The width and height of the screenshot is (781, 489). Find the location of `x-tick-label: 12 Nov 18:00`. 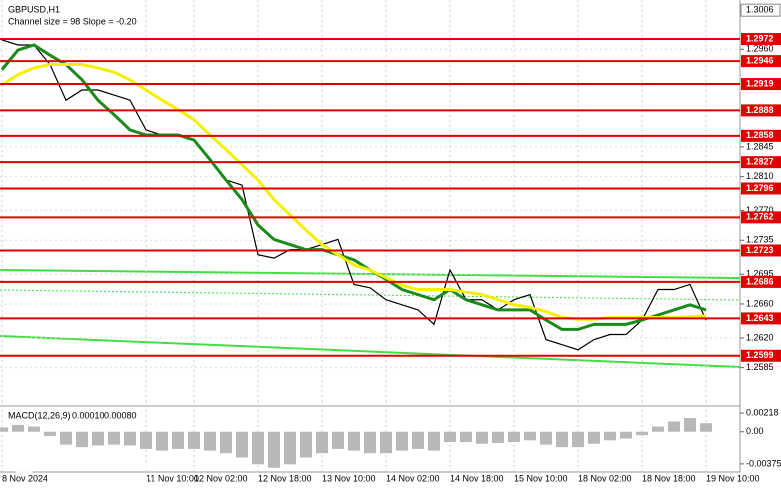

x-tick-label: 12 Nov 18:00 is located at coordinates (285, 478).